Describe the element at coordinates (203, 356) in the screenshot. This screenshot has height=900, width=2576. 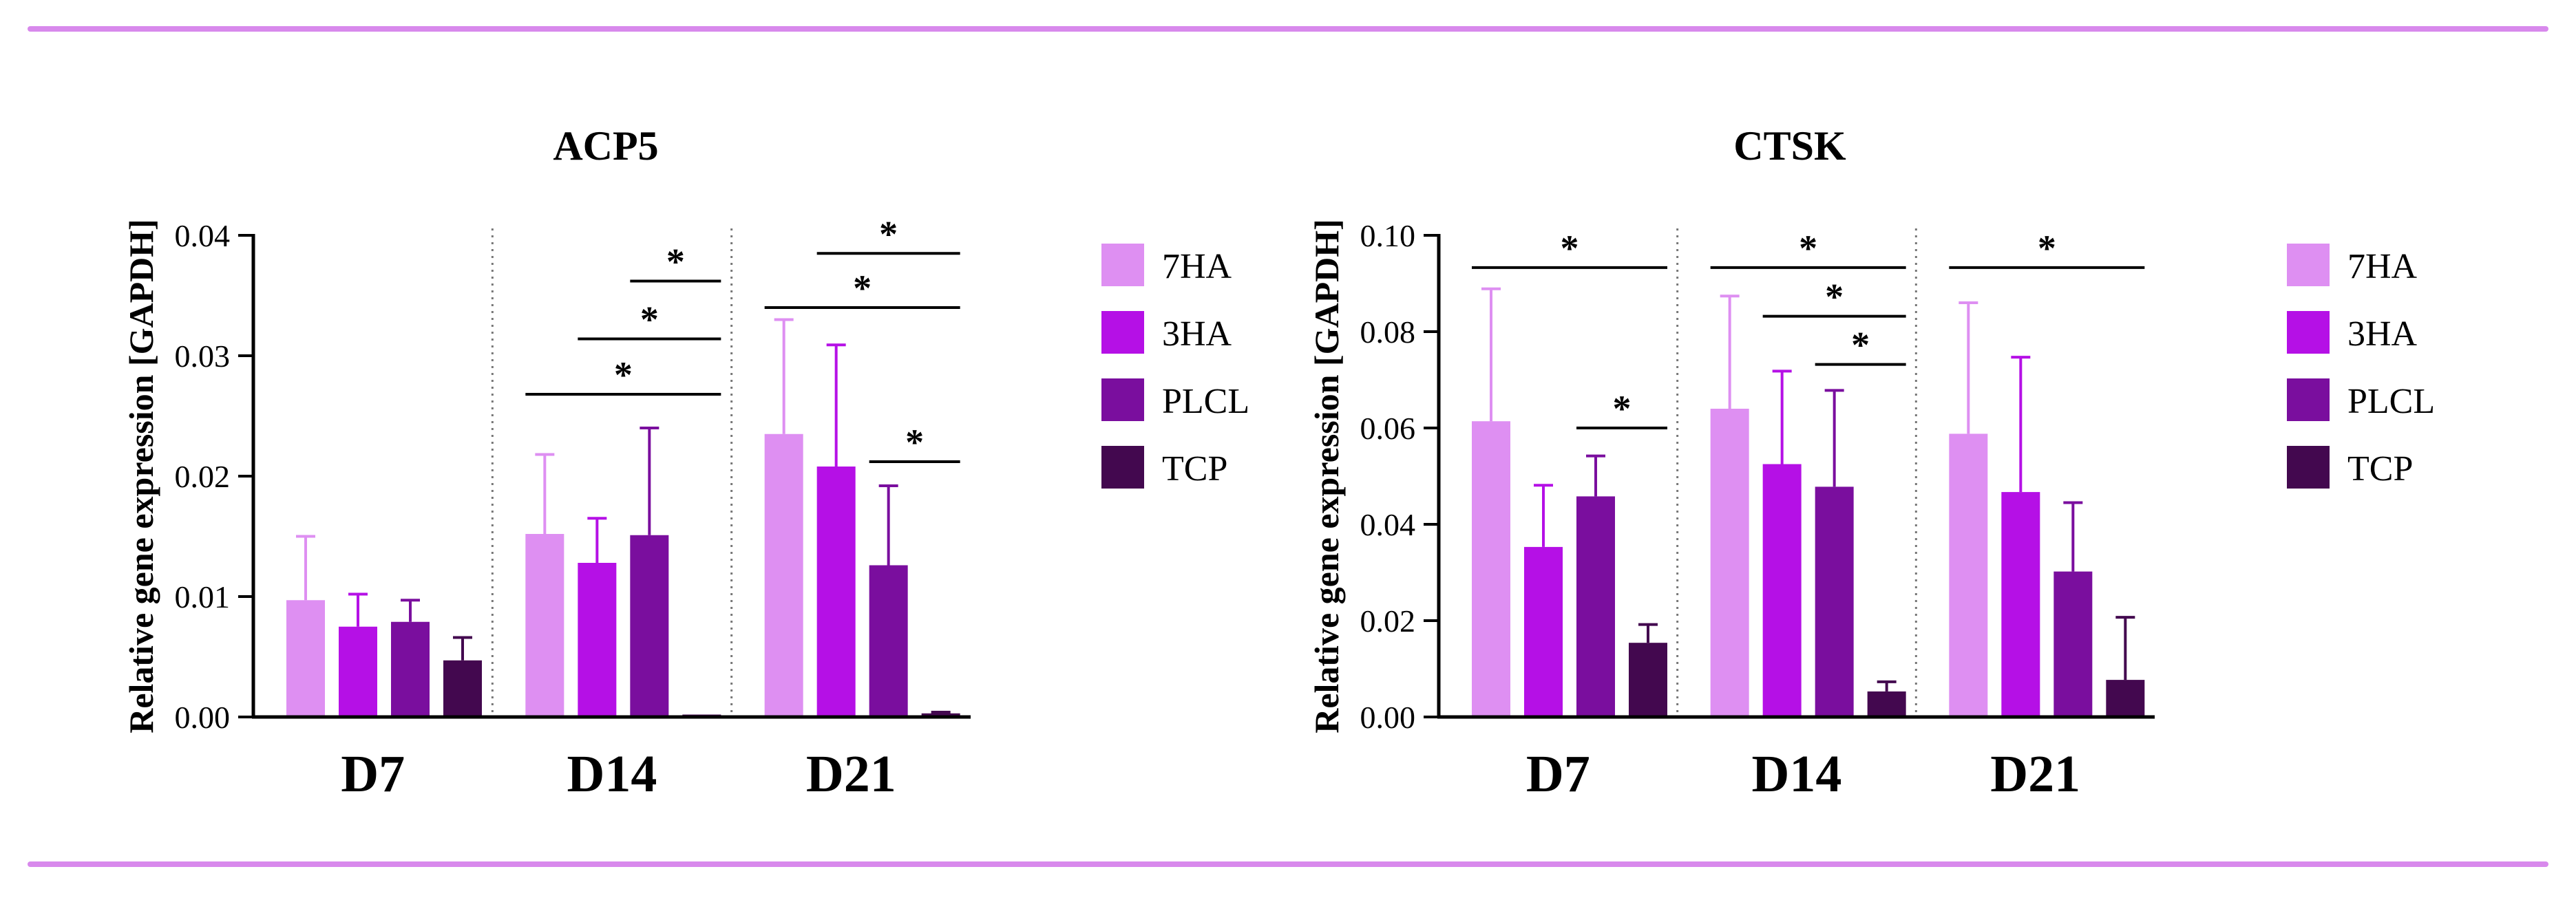
I see `y-tick-label: 0.03` at that location.